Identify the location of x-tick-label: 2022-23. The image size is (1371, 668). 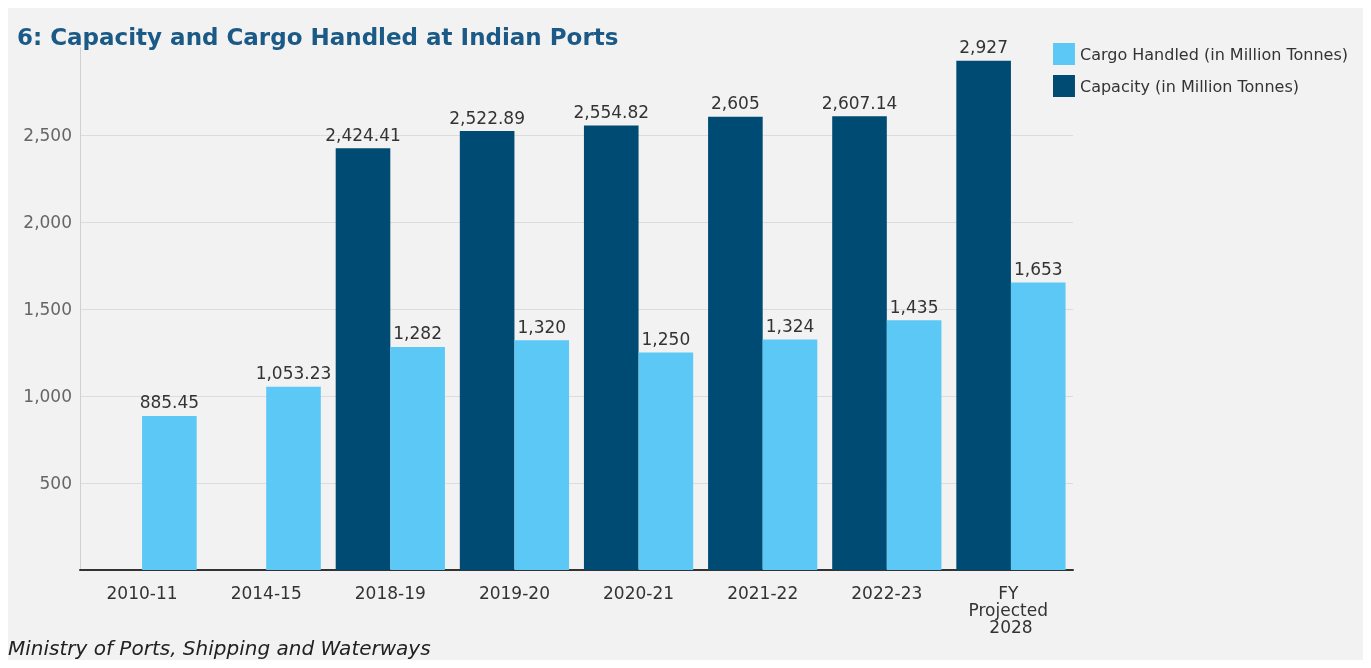
(887, 592).